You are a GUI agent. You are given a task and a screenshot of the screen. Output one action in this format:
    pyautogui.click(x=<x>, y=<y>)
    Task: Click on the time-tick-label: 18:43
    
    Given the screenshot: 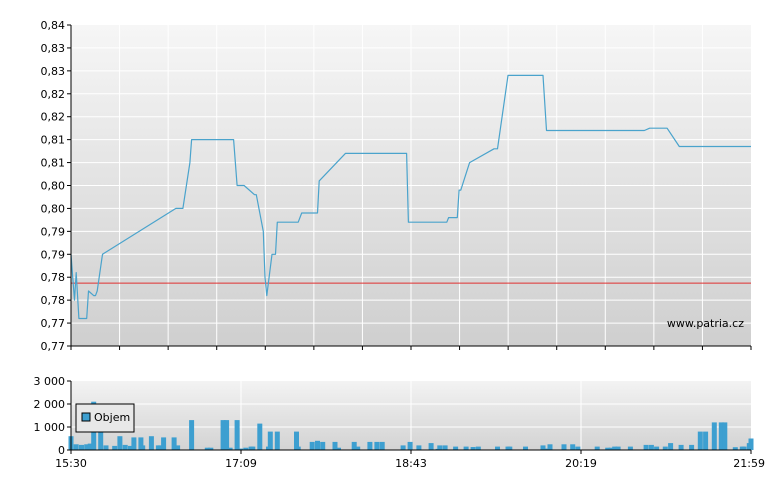 What is the action you would take?
    pyautogui.click(x=411, y=463)
    